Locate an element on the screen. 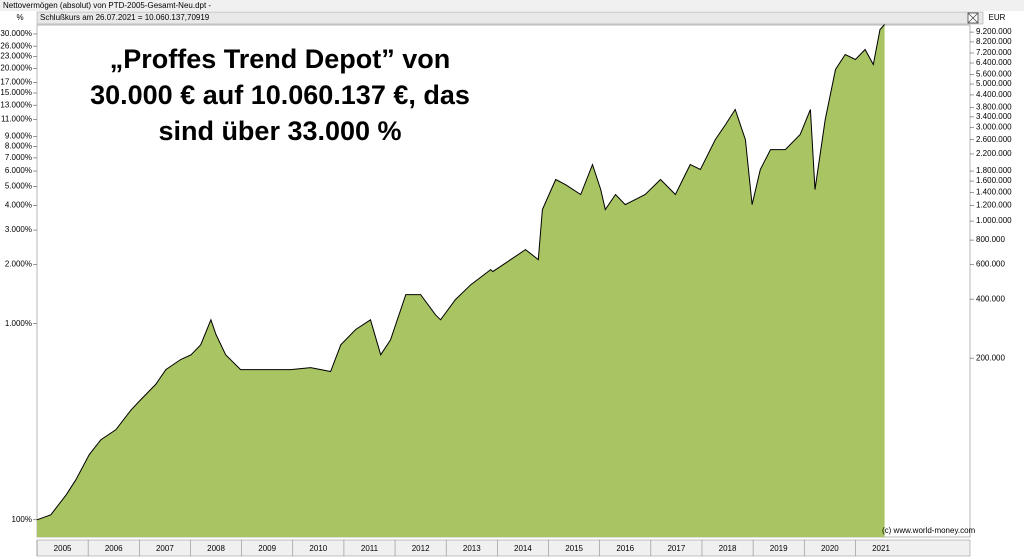 This screenshot has height=559, width=1024. close-cross is located at coordinates (973, 18).